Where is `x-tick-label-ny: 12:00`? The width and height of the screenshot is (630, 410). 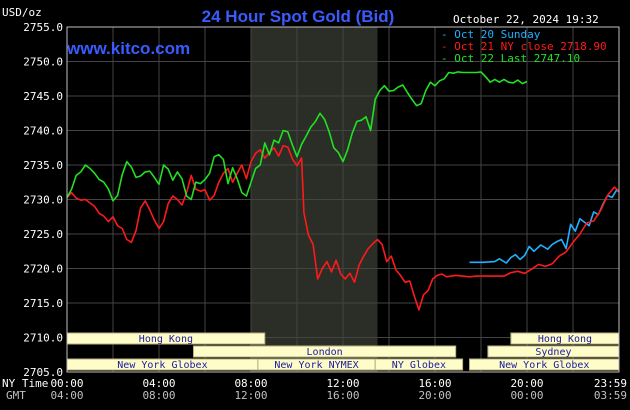
x-tick-label-ny: 12:00 is located at coordinates (342, 383).